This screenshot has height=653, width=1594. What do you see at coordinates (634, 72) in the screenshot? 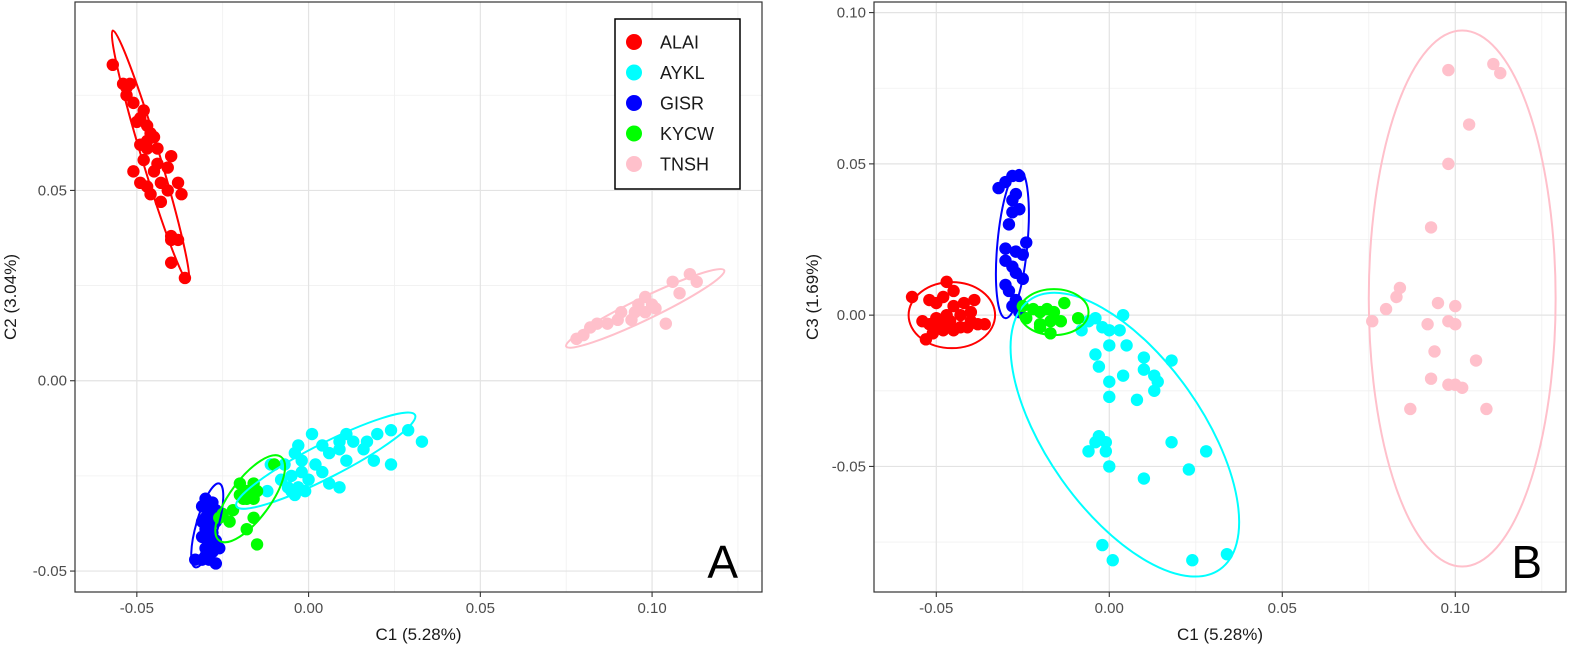
I see `legend-key-aykl` at bounding box center [634, 72].